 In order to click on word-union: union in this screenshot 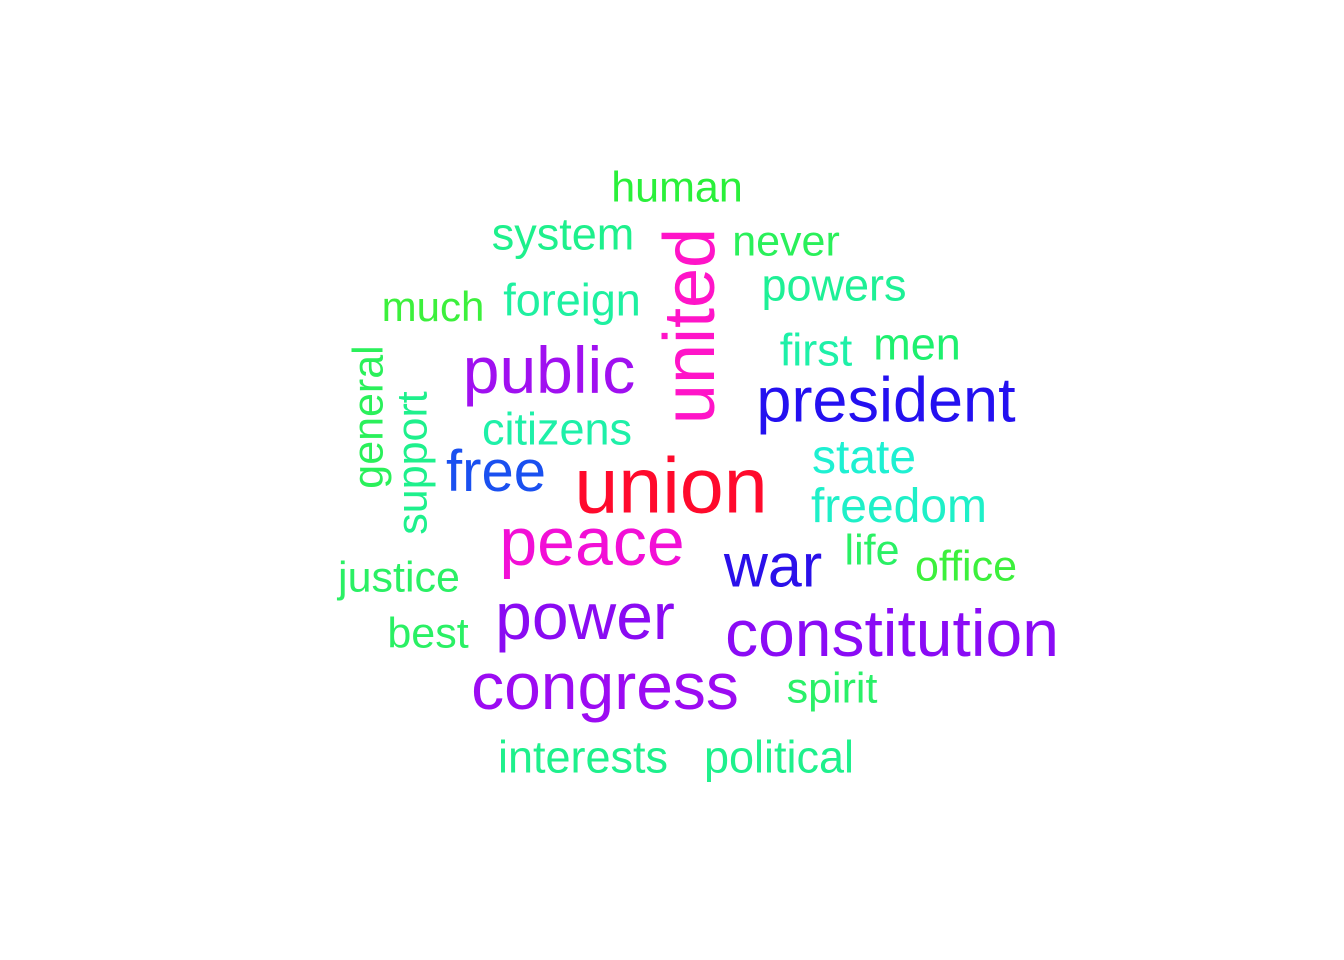, I will do `click(671, 485)`.